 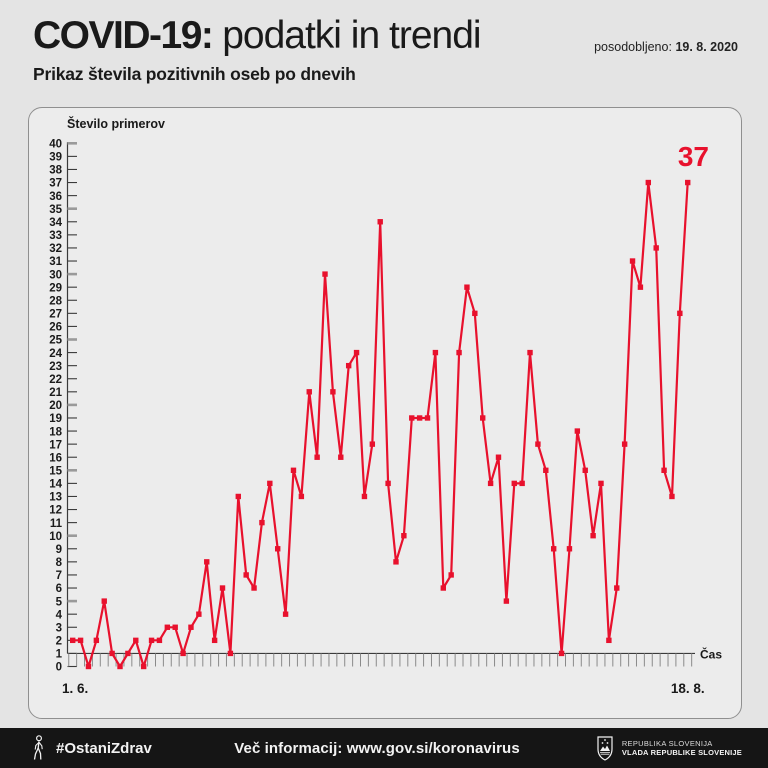 What do you see at coordinates (55, 197) in the screenshot?
I see `y-tick-label: 36` at bounding box center [55, 197].